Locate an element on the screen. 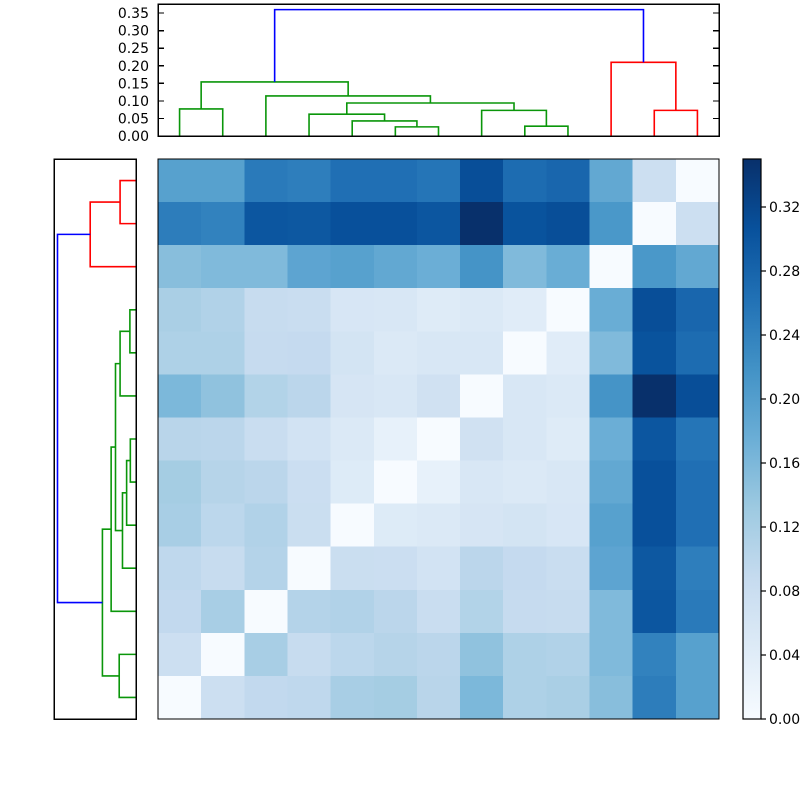  y-tick-label: 0.15 is located at coordinates (133, 84).